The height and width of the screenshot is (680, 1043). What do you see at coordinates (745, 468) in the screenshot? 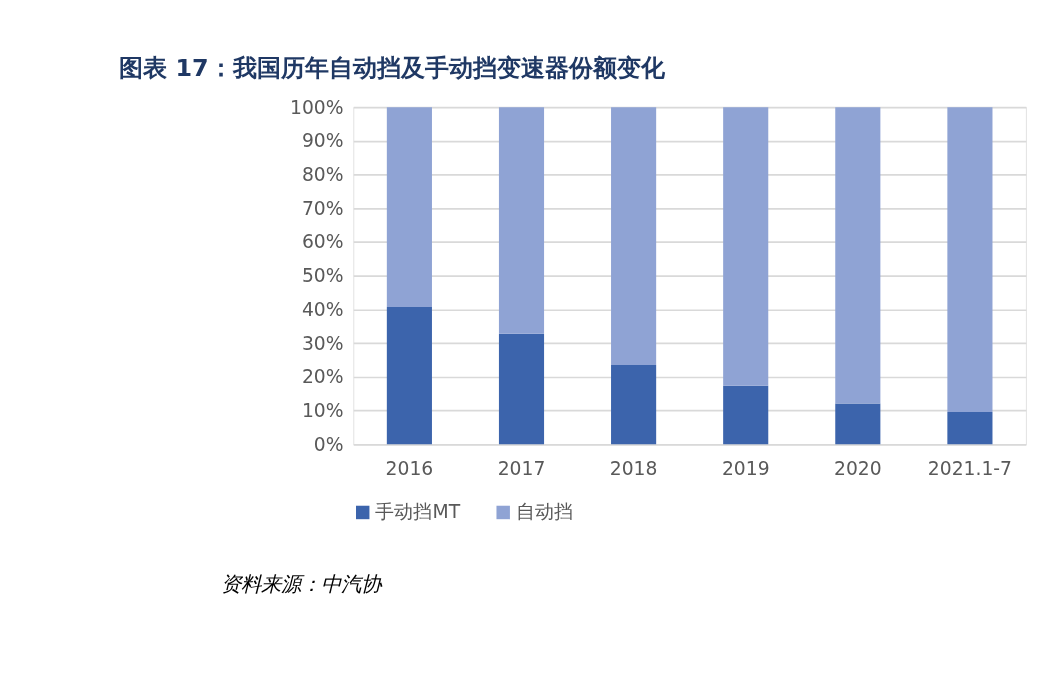
I see `x-tick-label: 2019` at bounding box center [745, 468].